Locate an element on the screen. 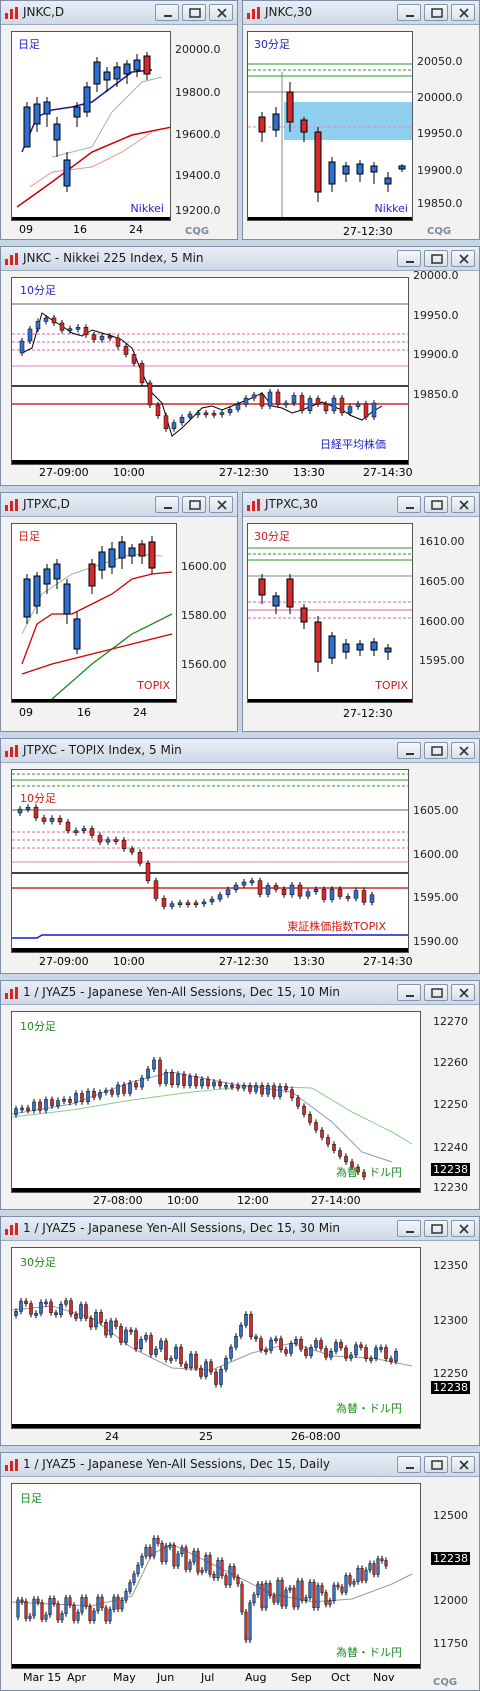  instrument-label: 日経平均株価 is located at coordinates (353, 444).